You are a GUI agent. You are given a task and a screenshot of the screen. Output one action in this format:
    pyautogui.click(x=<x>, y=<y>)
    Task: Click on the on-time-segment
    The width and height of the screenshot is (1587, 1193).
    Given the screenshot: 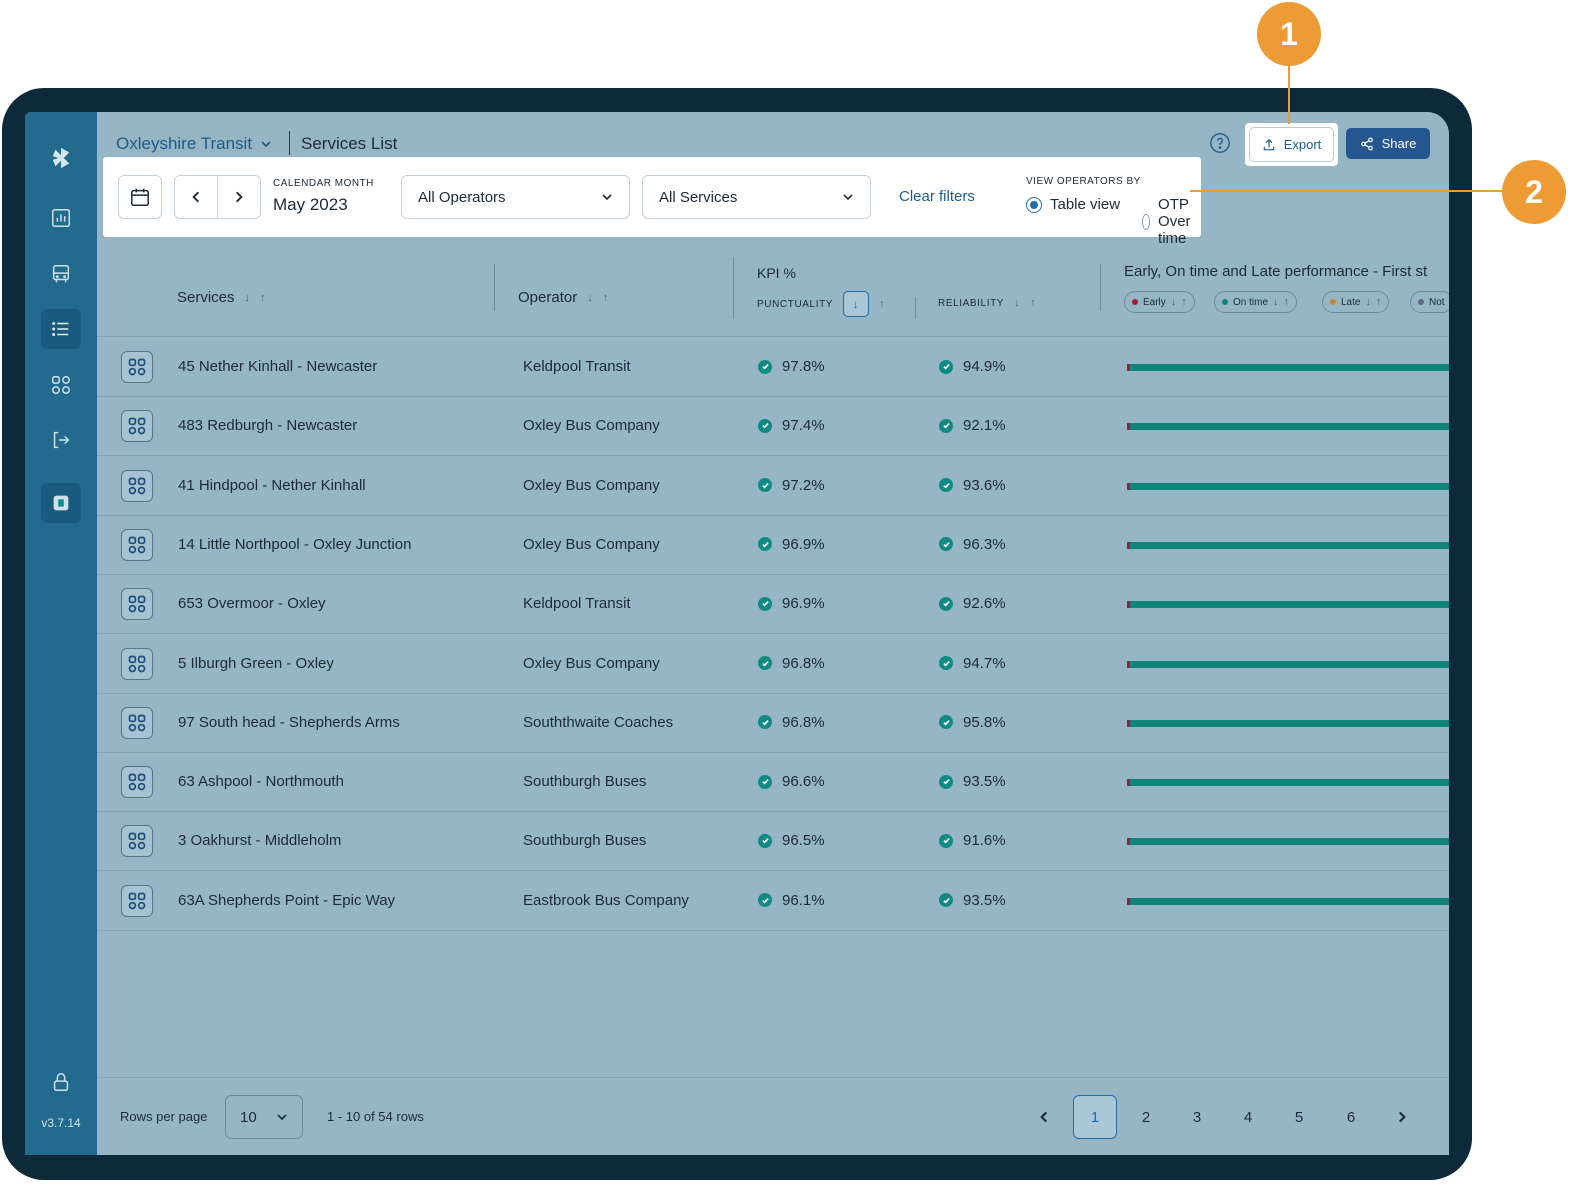 What is the action you would take?
    pyautogui.click(x=1289, y=545)
    